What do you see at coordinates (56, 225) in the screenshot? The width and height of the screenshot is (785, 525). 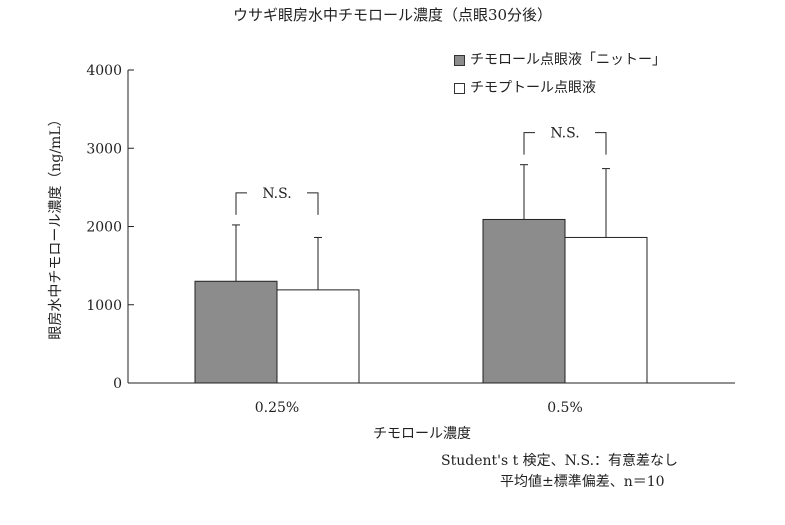 I see `y-axis-label: 眼房水中チモロール濃度（ng/mL）` at bounding box center [56, 225].